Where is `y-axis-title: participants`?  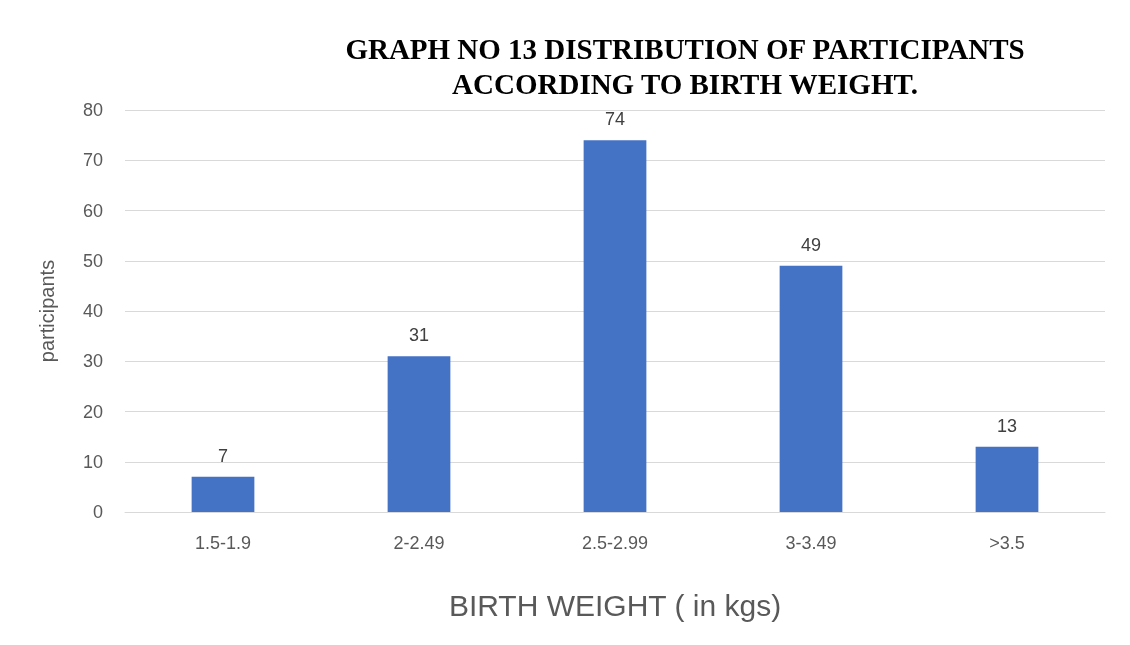 y-axis-title: participants is located at coordinates (47, 311).